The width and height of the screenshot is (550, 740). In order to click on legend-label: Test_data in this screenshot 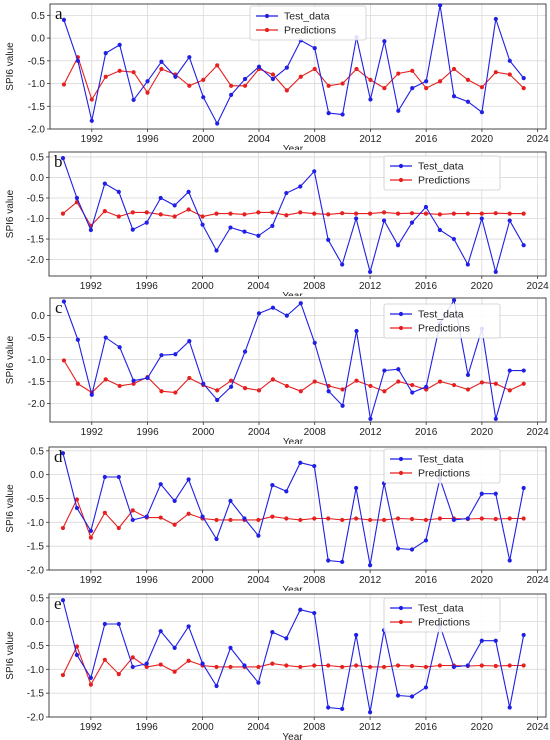, I will do `click(441, 460)`.